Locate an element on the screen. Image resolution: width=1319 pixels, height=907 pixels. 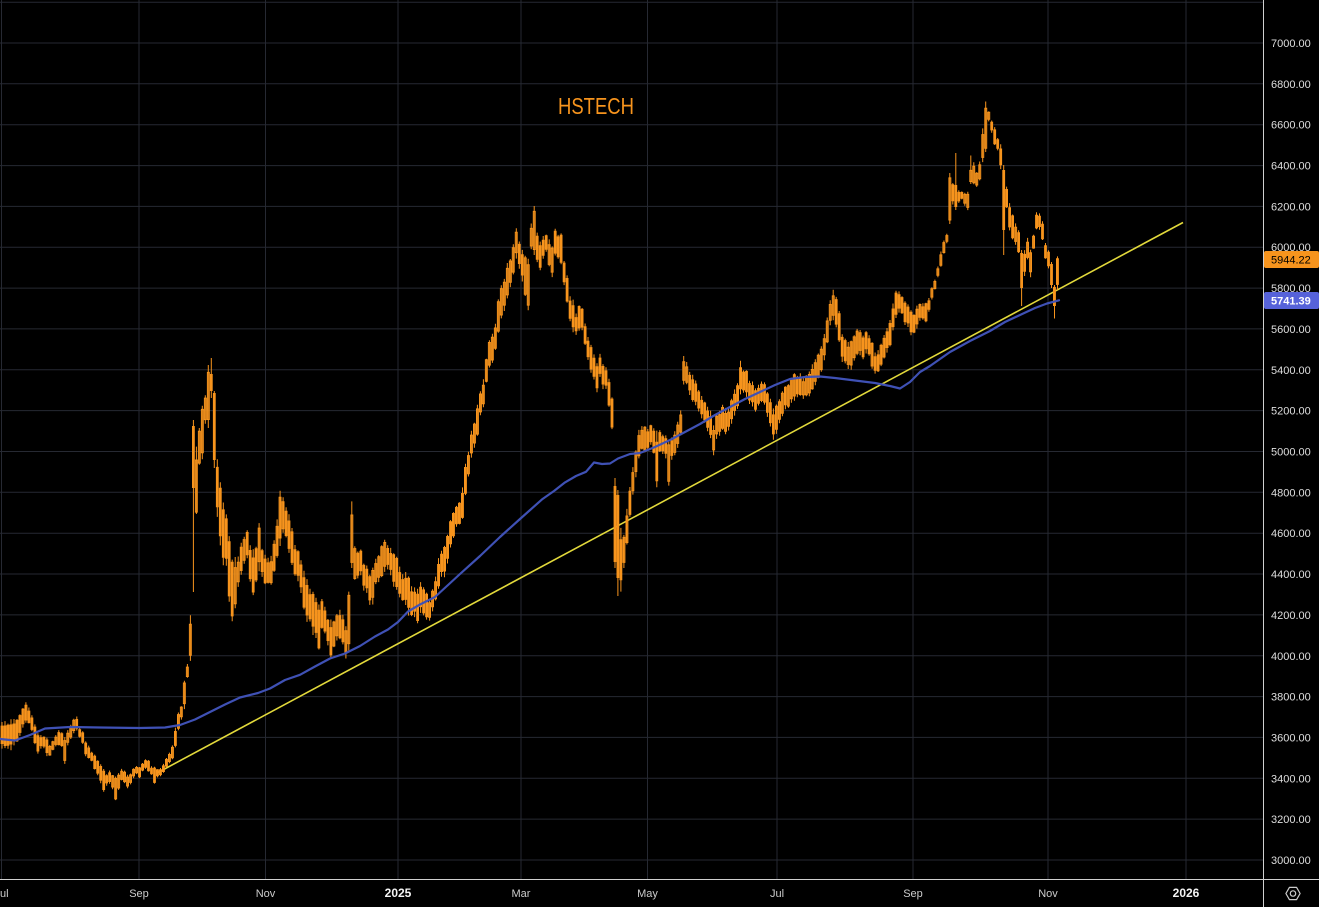
svg-text: 5000.00 is located at coordinates (1291, 453).